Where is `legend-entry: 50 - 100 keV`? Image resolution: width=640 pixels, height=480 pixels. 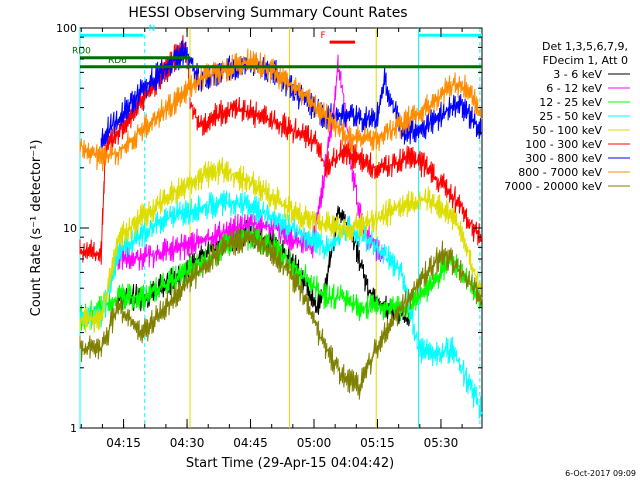
legend-entry: 50 - 100 keV is located at coordinates (567, 130).